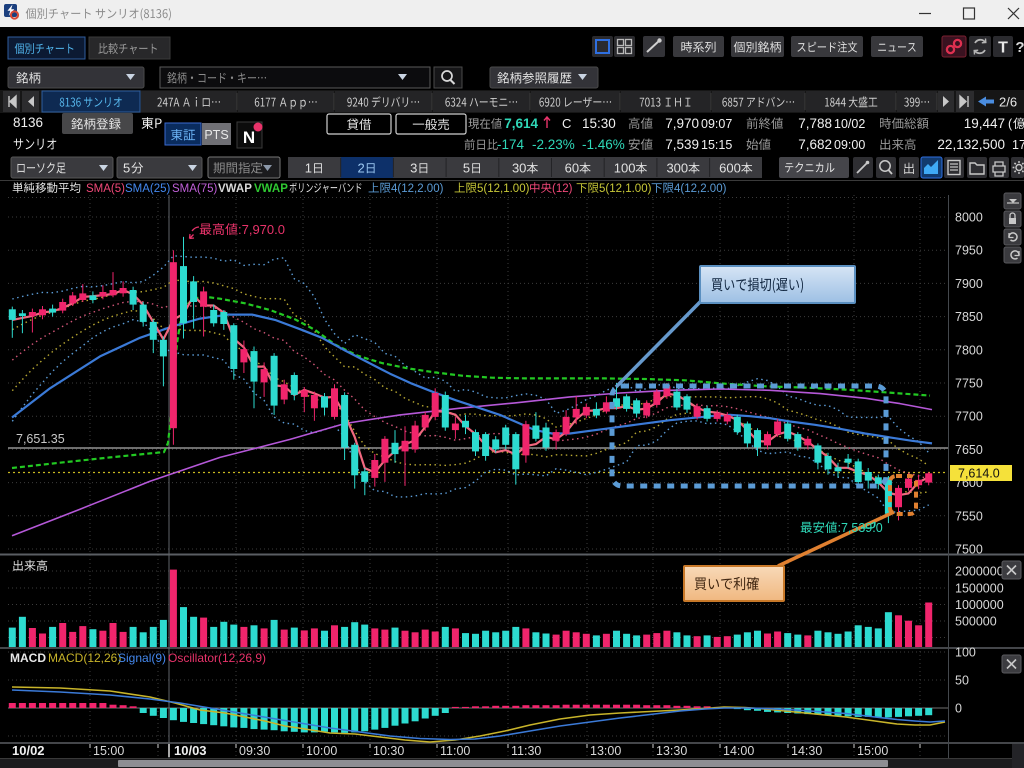 The image size is (1024, 768). What do you see at coordinates (84, 658) in the screenshot?
I see `svg-text: MACD(12,26)` at bounding box center [84, 658].